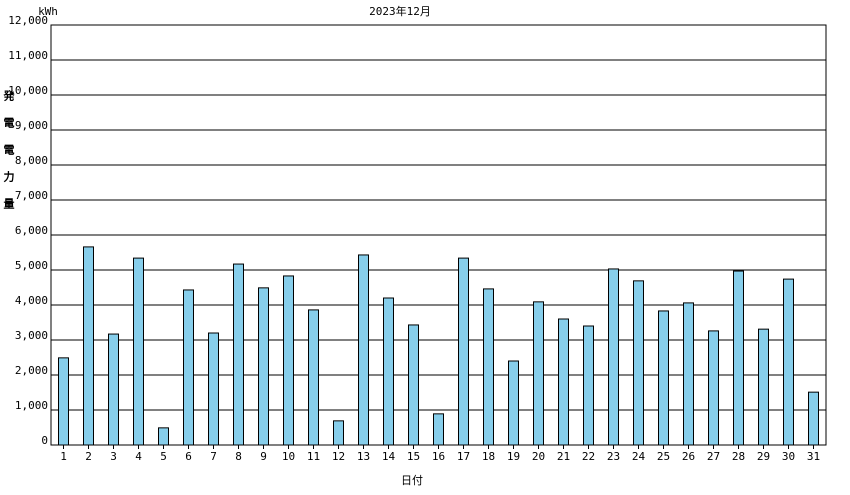 The image size is (850, 495). What do you see at coordinates (538, 456) in the screenshot?
I see `x-tick-label: 20` at bounding box center [538, 456].